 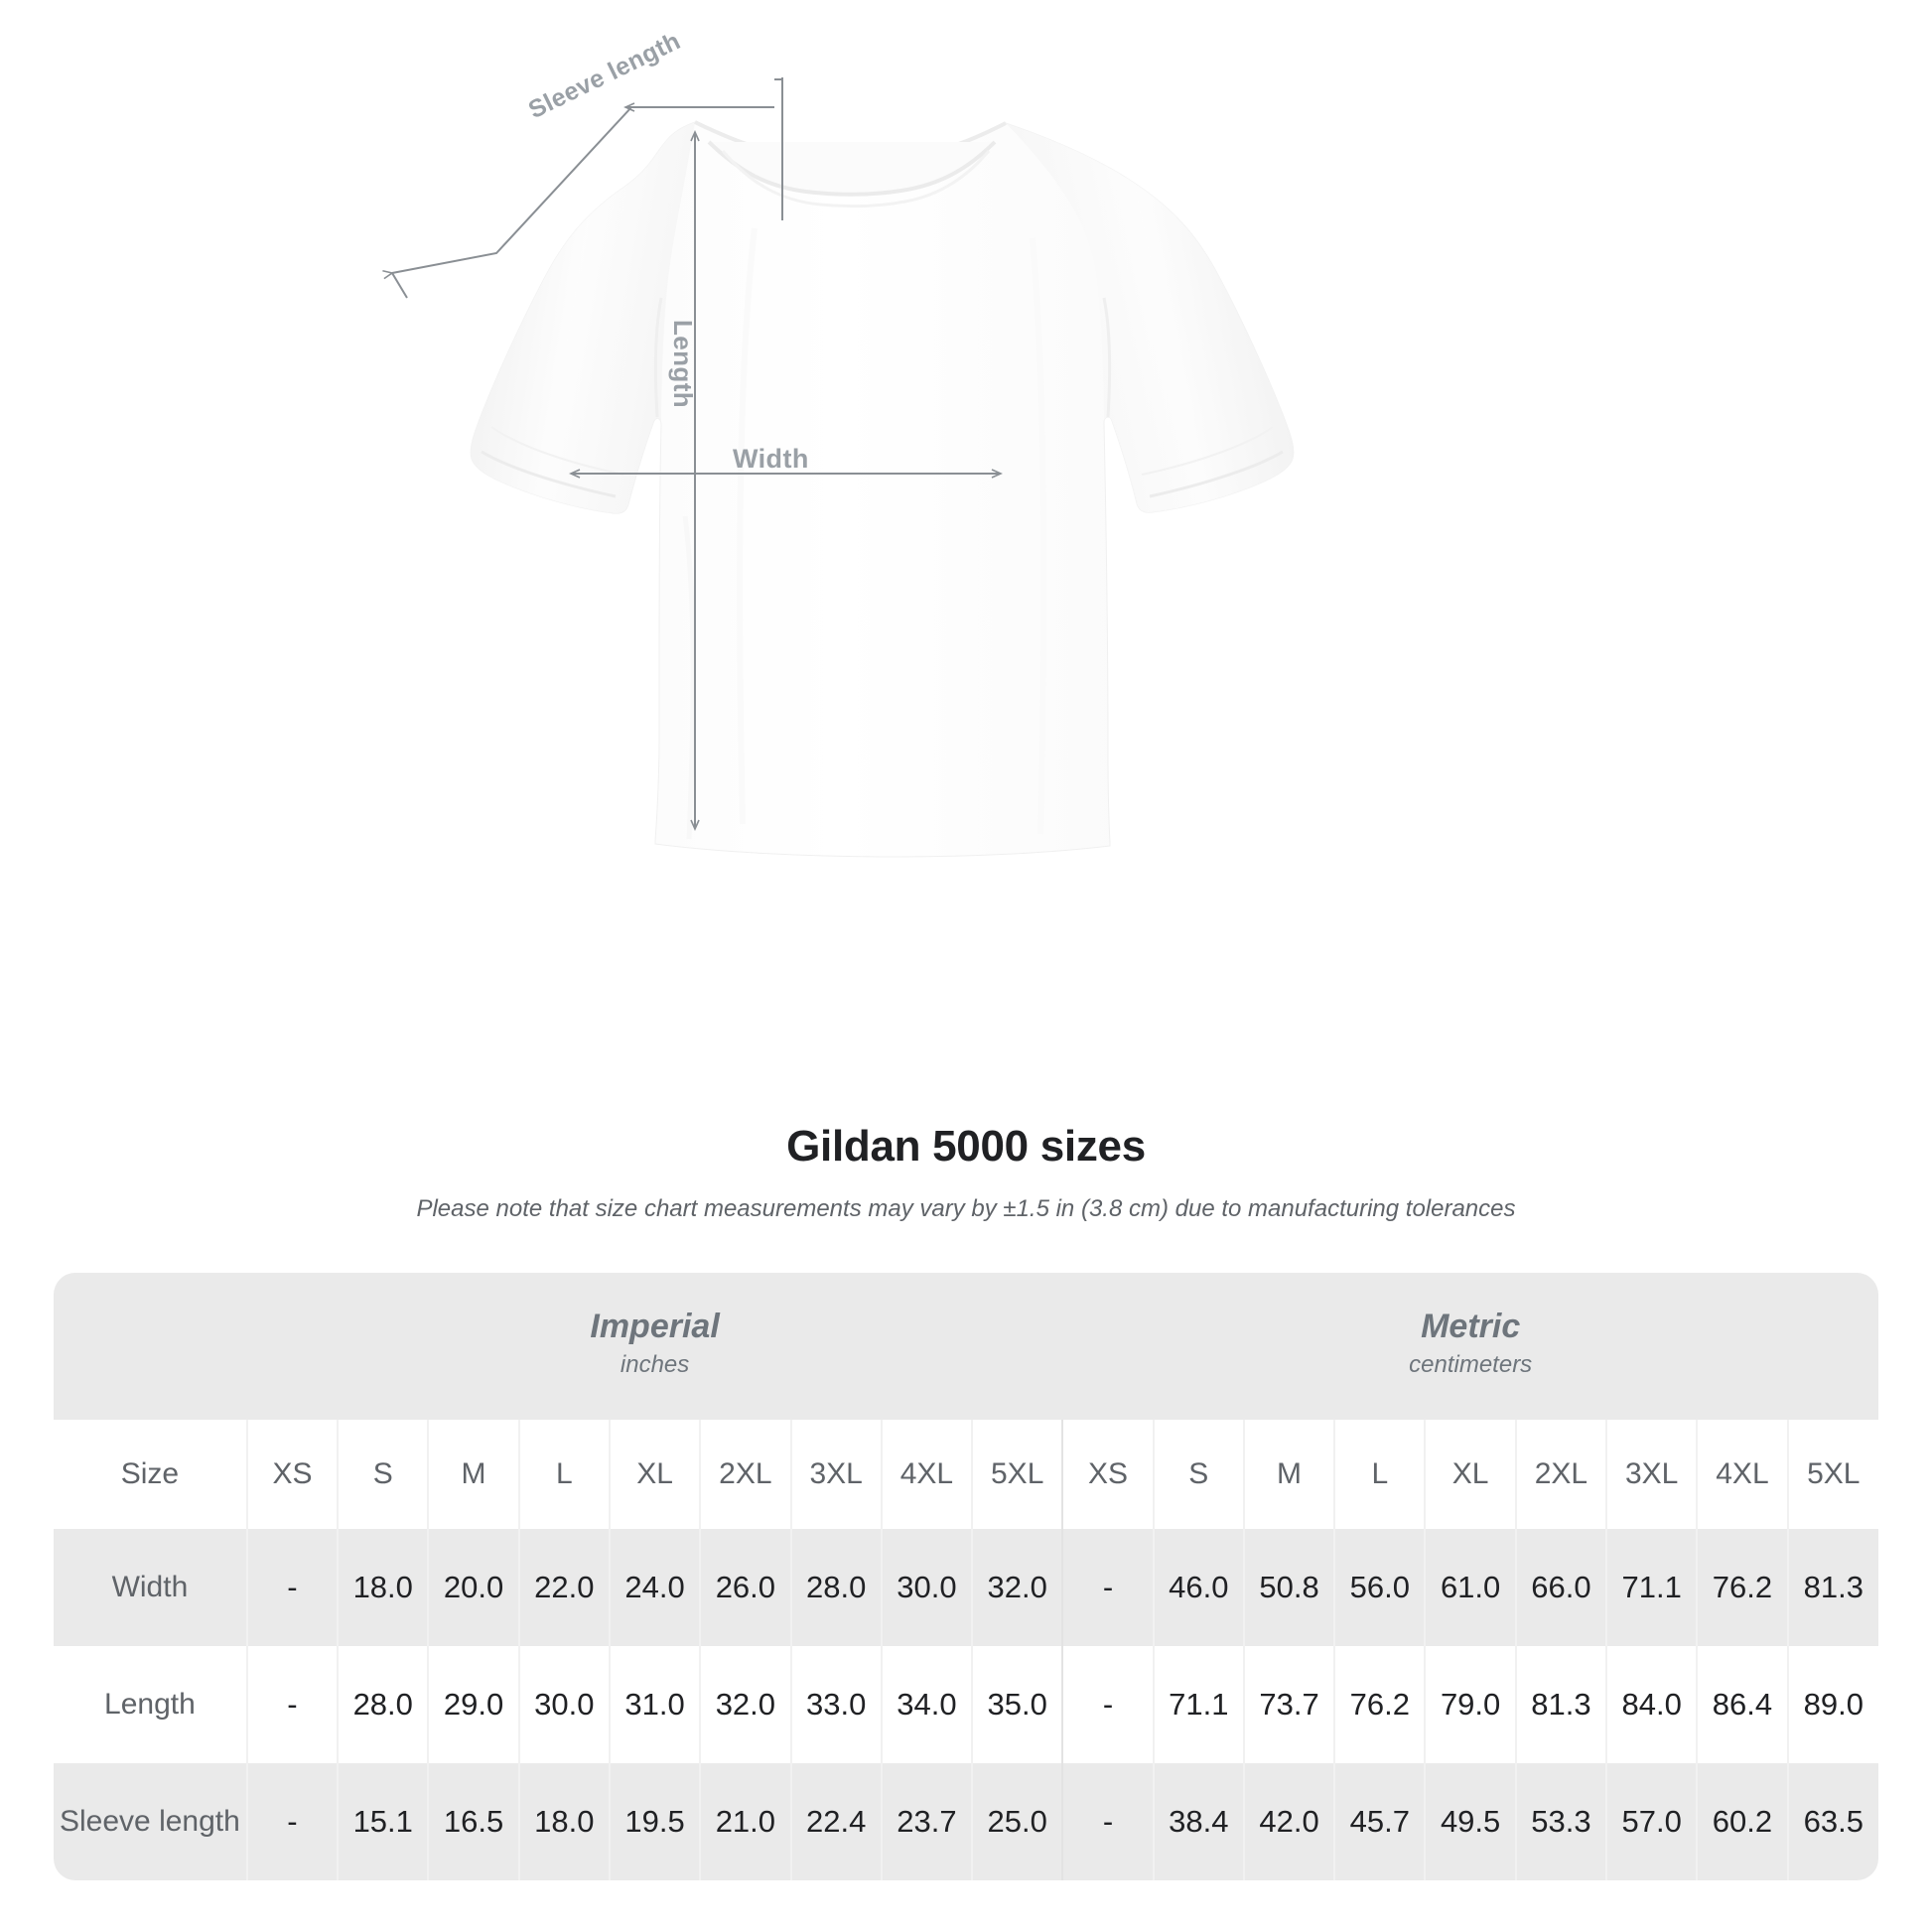 What do you see at coordinates (1289, 1475) in the screenshot?
I see `size-header-metric-m: M` at bounding box center [1289, 1475].